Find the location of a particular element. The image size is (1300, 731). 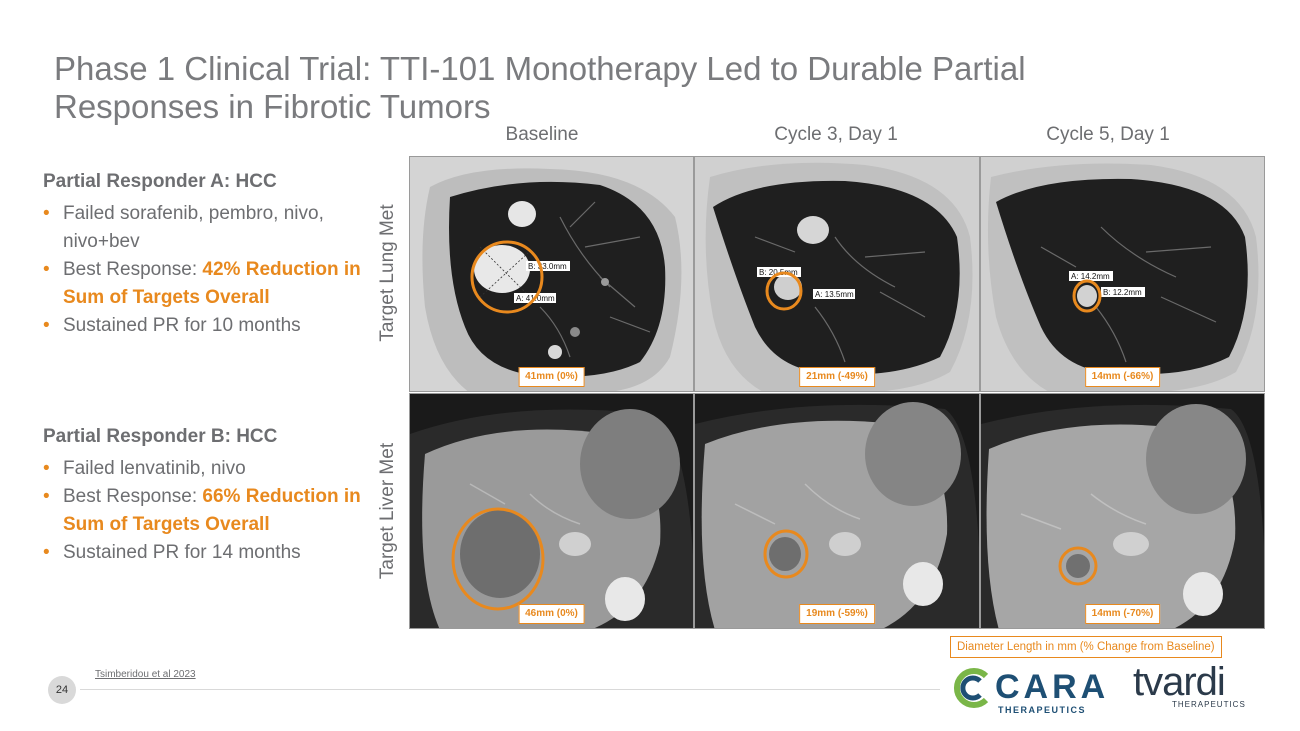

title-line-2: Responses in Fibrotic Tumors is located at coordinates (272, 106).